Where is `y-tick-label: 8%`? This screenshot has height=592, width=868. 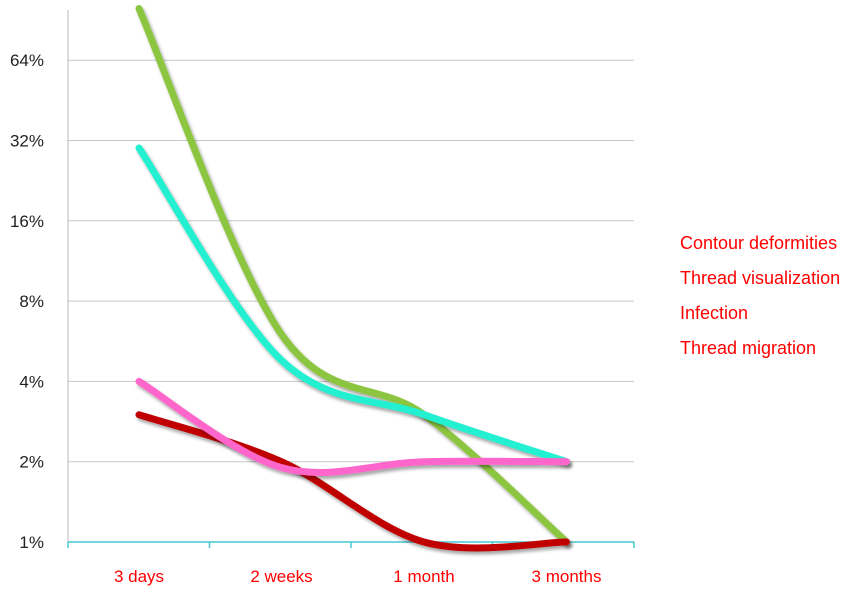
y-tick-label: 8% is located at coordinates (31, 301).